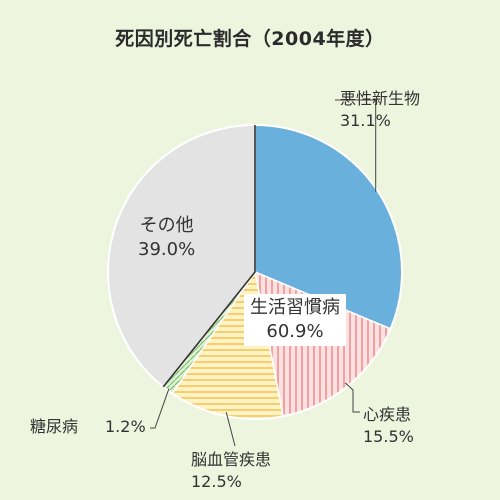 This screenshot has height=500, width=500. I want to click on slice-value: 15.5%, so click(388, 436).